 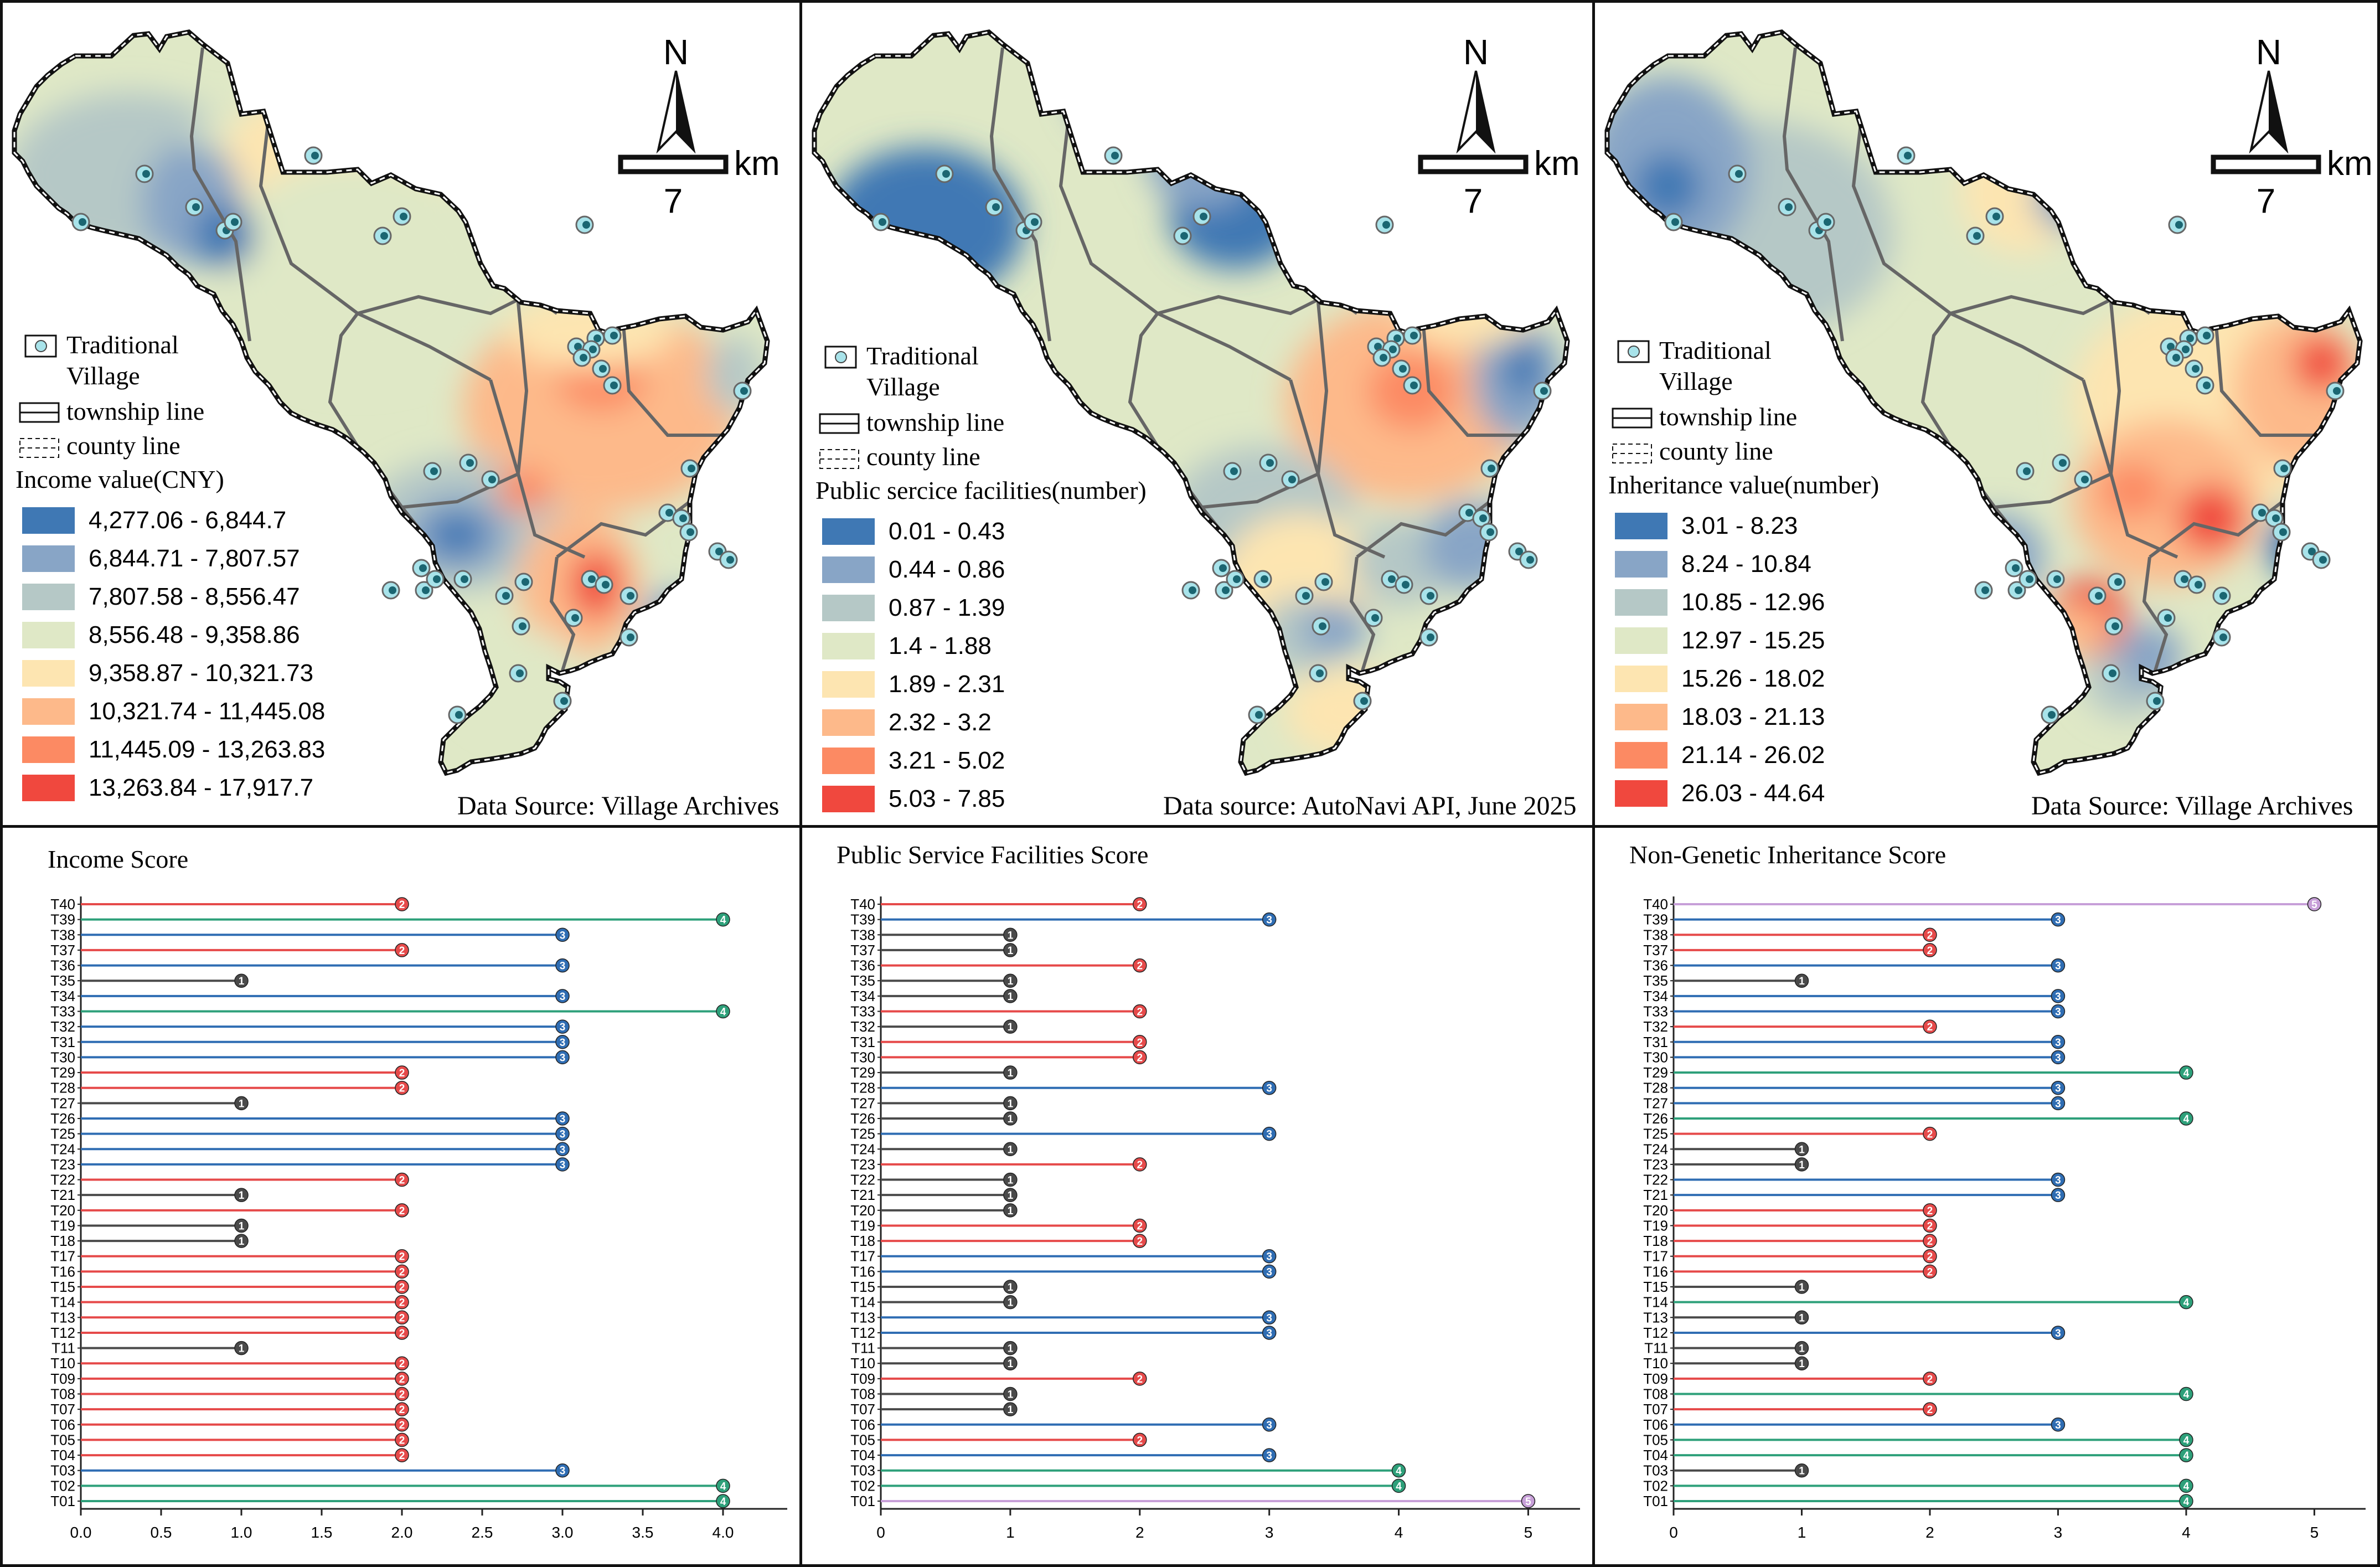 I want to click on legend-class-label: 18.03 - 21.13, so click(x=1753, y=716).